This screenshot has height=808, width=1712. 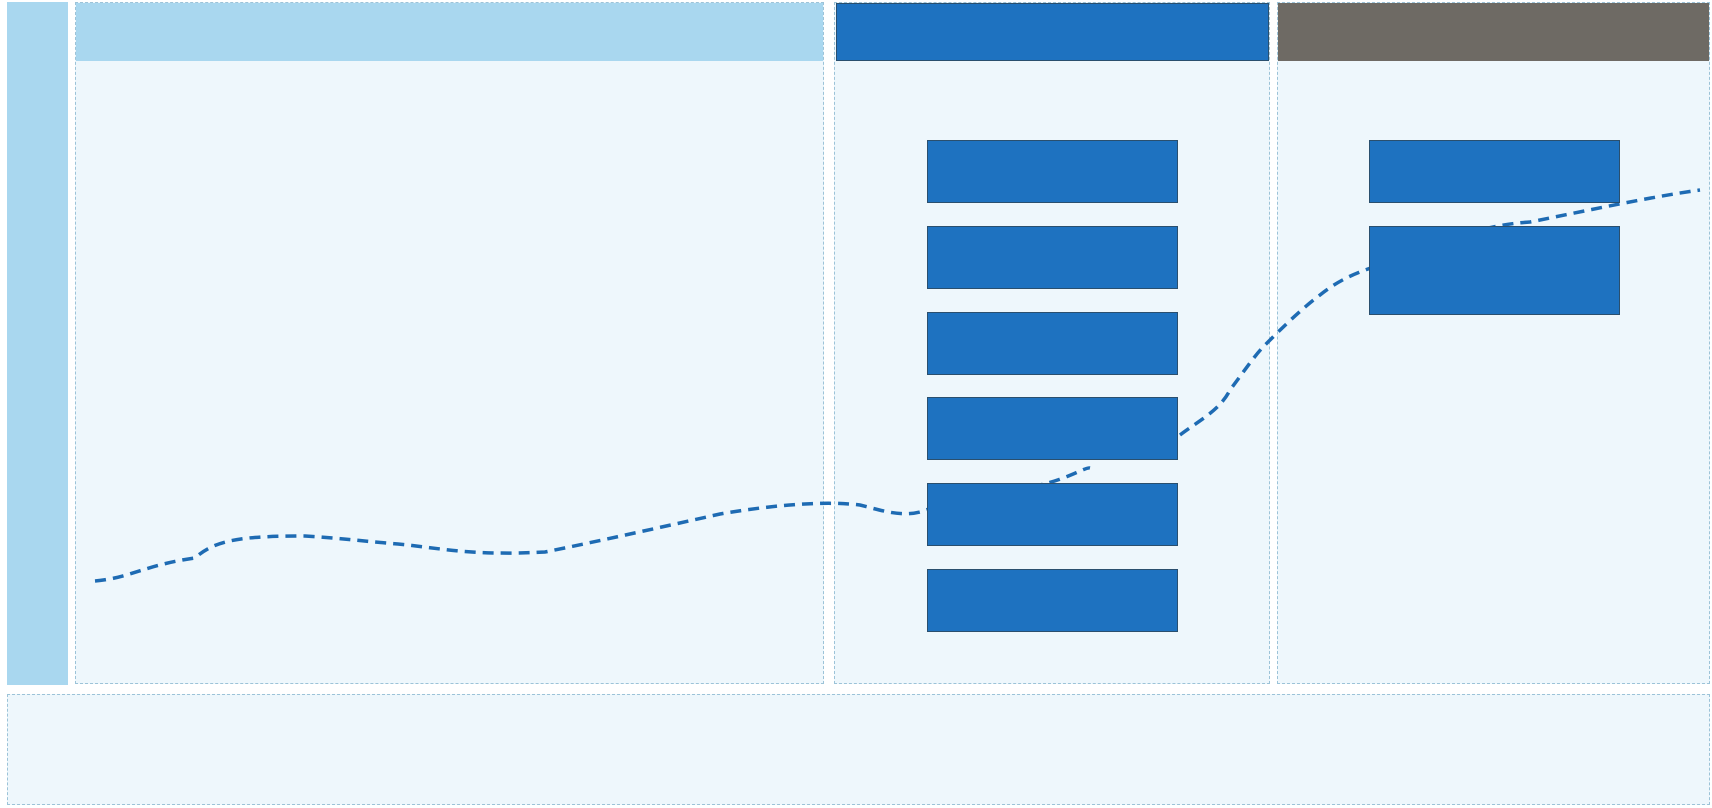 I want to click on phase1-header, so click(x=449, y=32).